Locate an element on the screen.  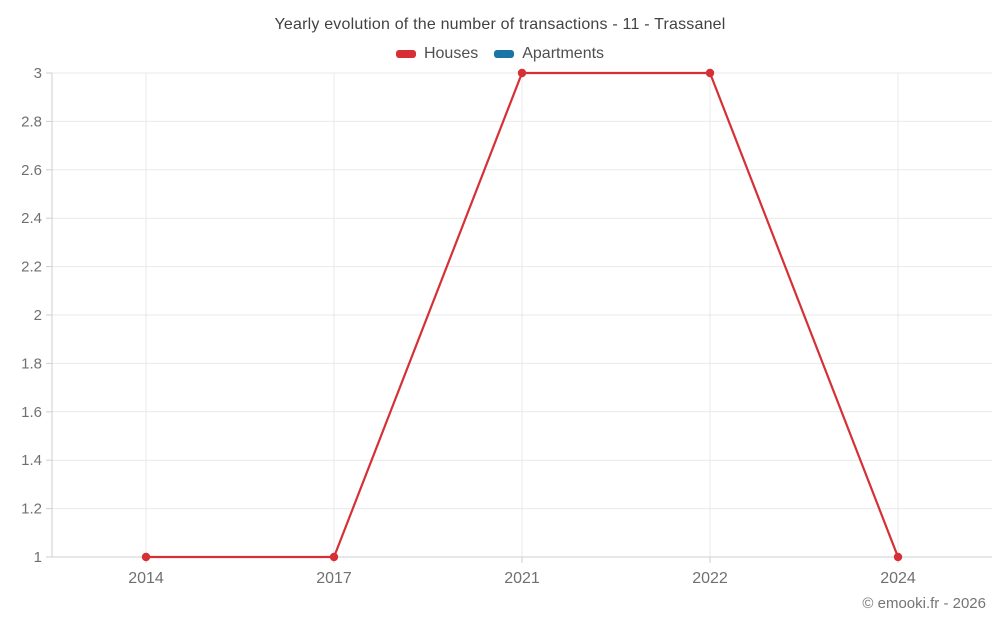
houses-legend-swatch-icon is located at coordinates (405, 54).